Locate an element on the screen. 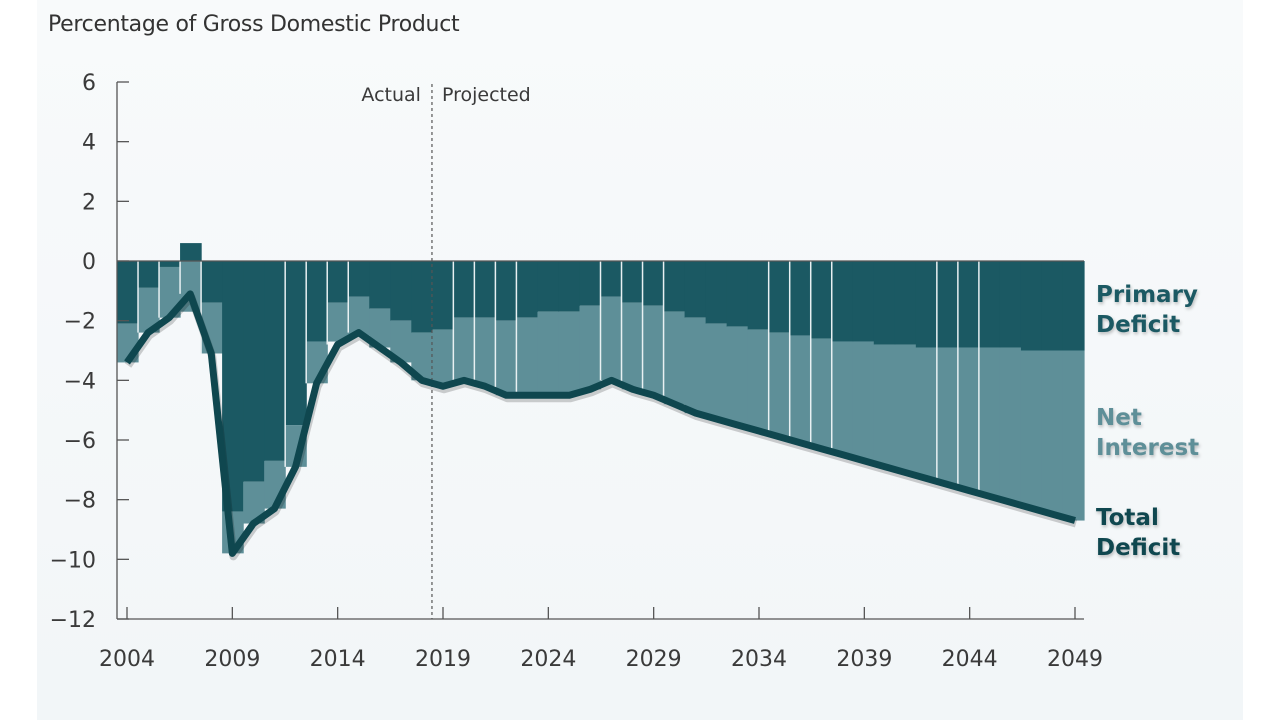 This screenshot has height=720, width=1280. y-tick-label: 0 is located at coordinates (89, 262).